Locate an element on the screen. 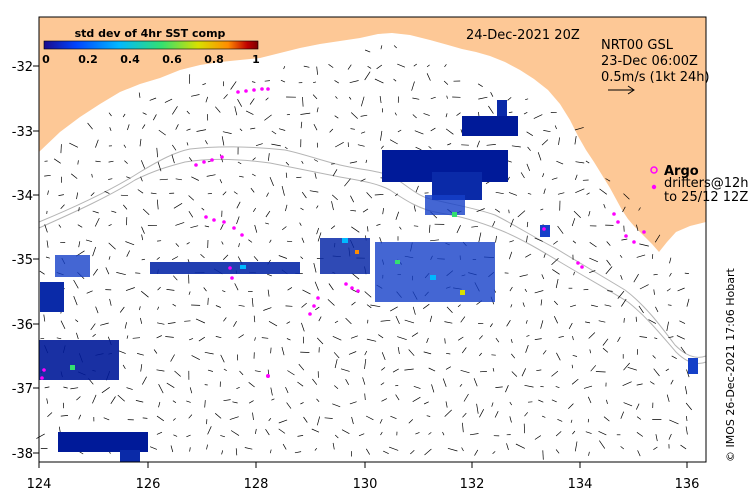  x-tick-label: 130 is located at coordinates (365, 484).